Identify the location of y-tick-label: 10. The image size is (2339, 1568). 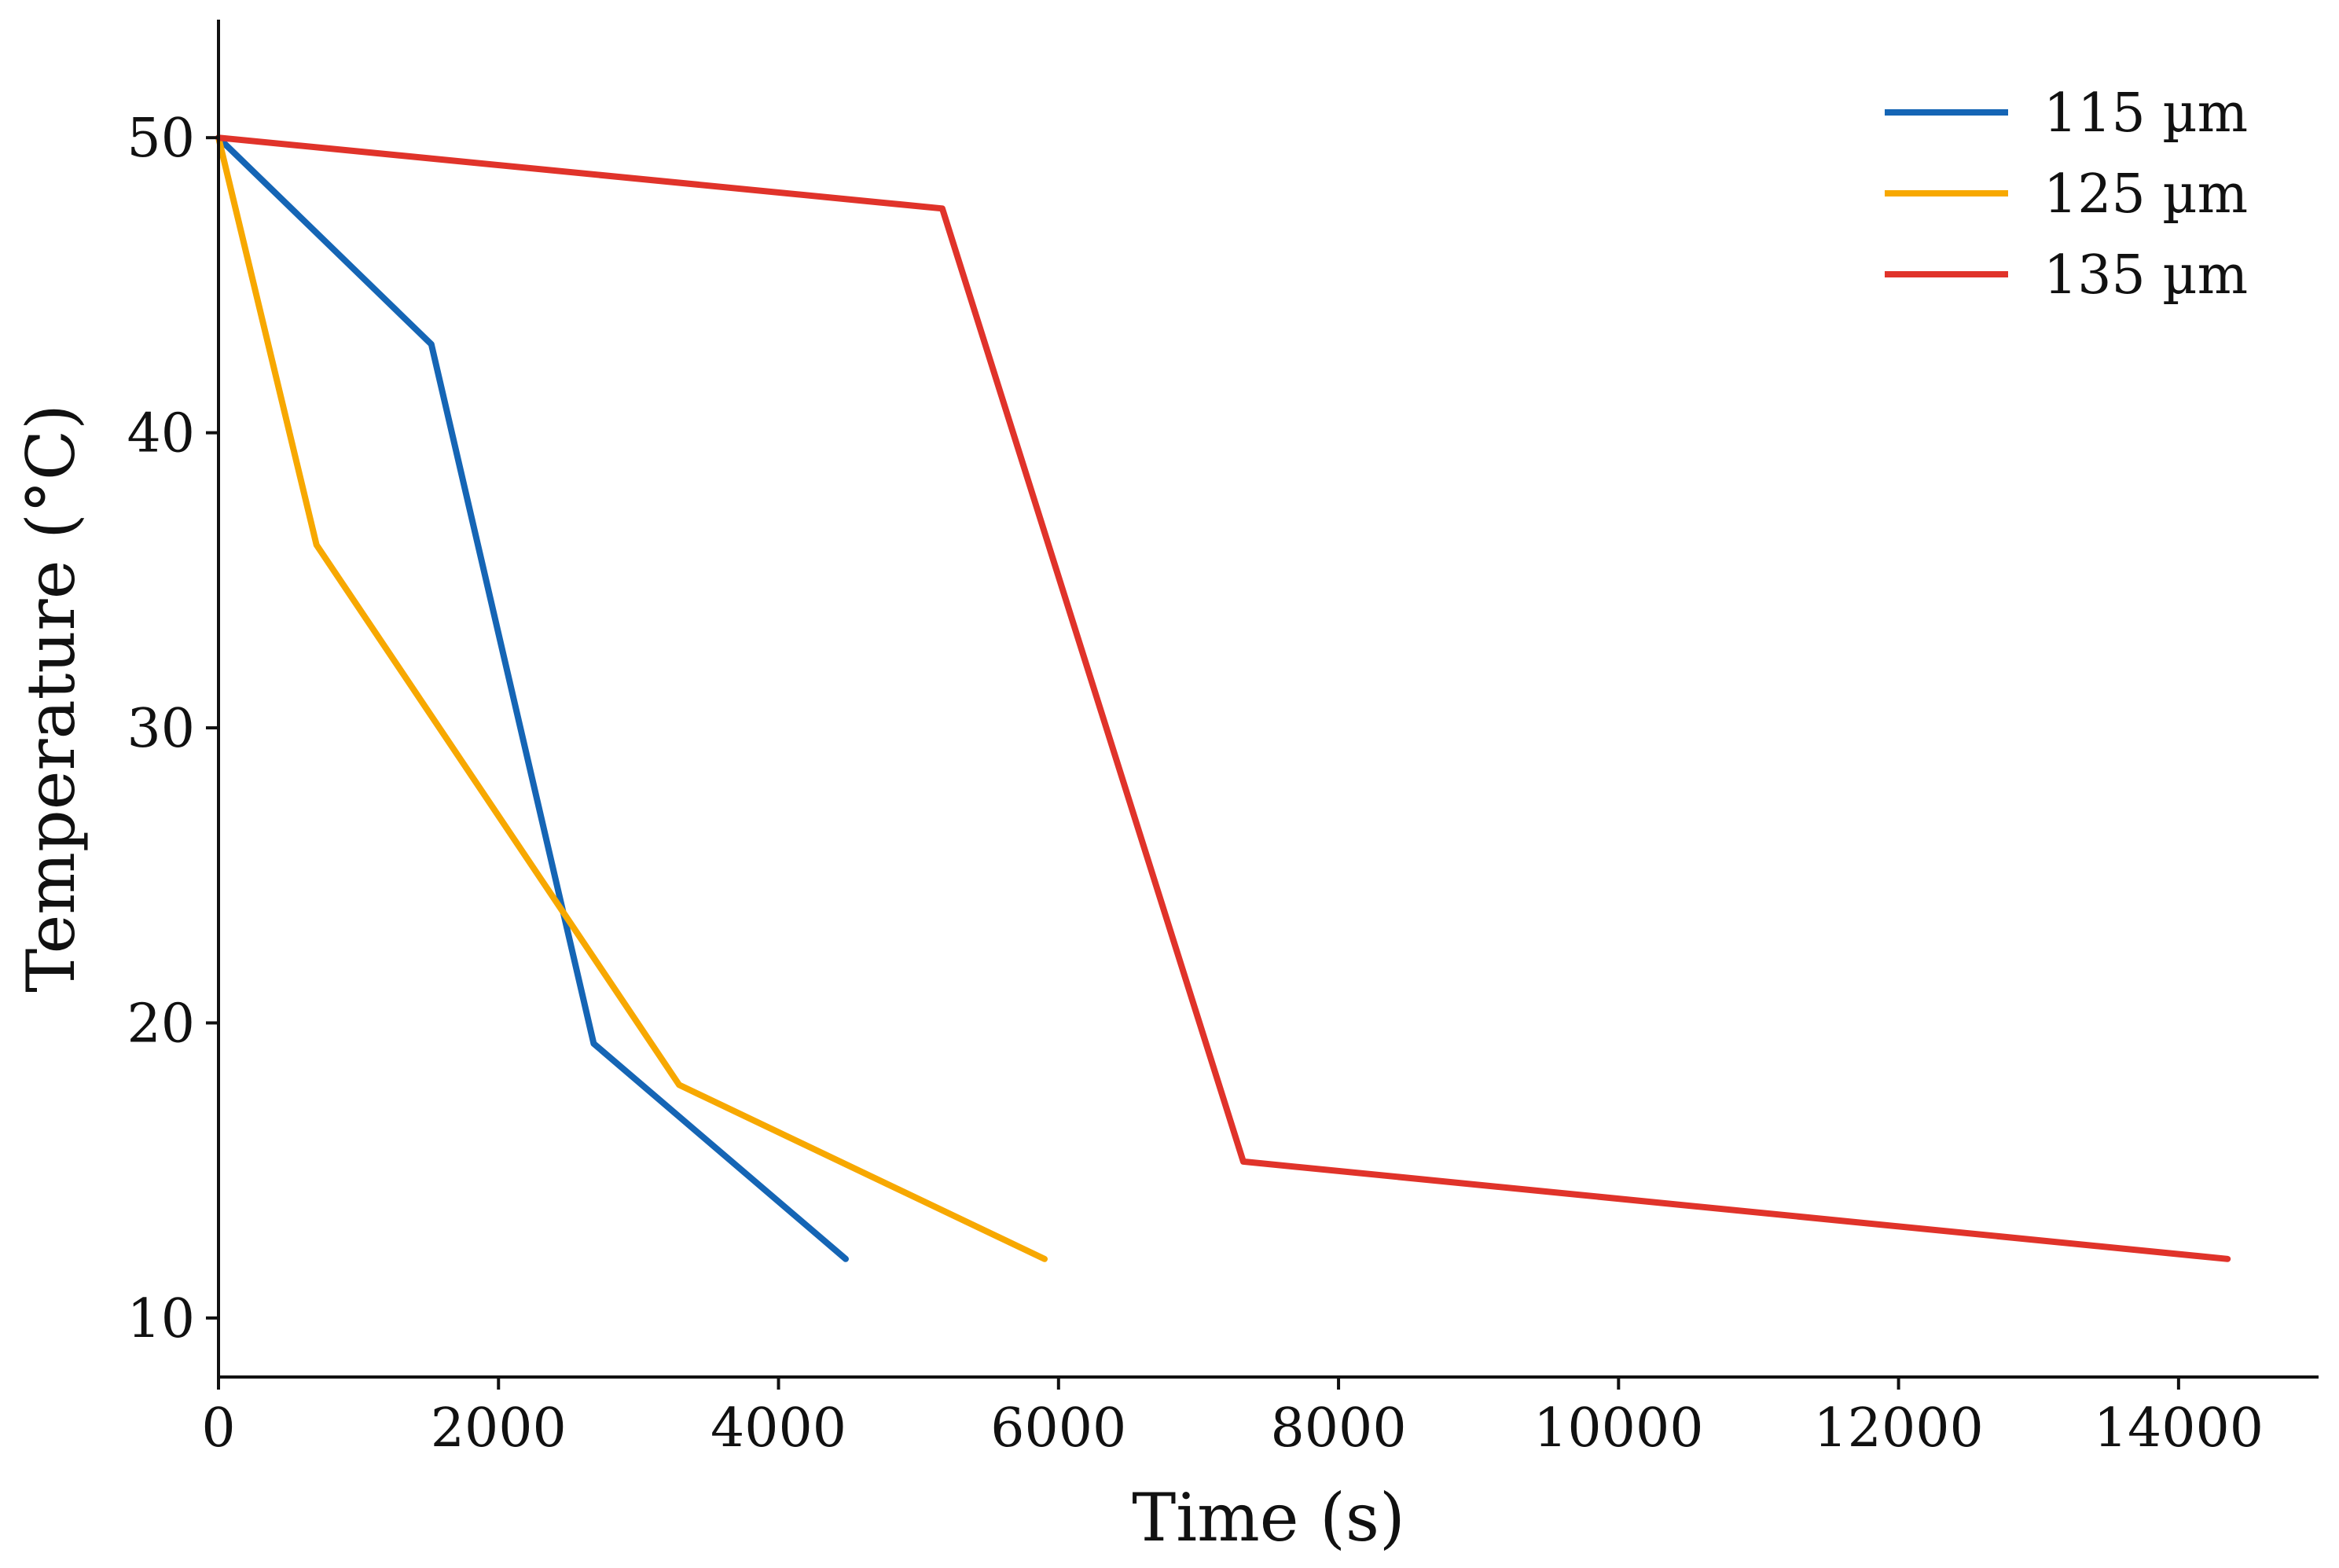
(161, 1319).